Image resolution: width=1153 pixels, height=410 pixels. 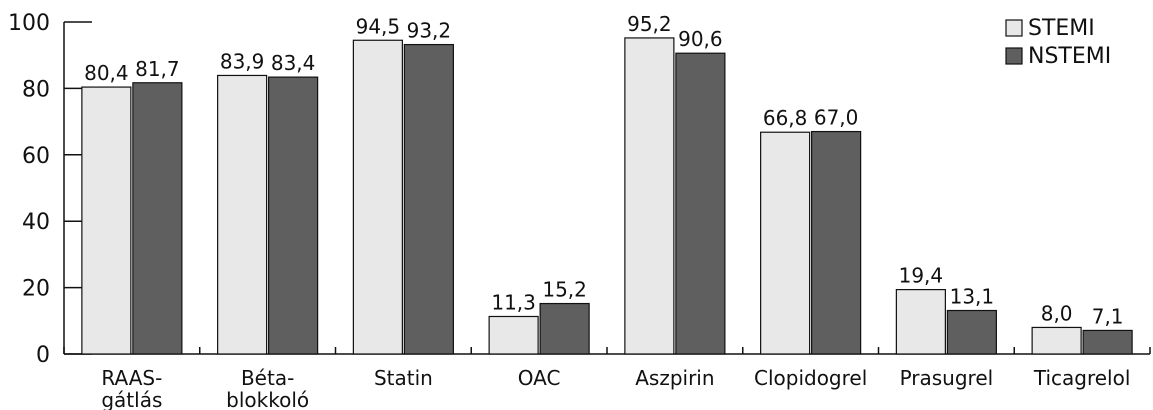 I want to click on data-label-nstemi-0: 81,7, so click(x=157, y=69).